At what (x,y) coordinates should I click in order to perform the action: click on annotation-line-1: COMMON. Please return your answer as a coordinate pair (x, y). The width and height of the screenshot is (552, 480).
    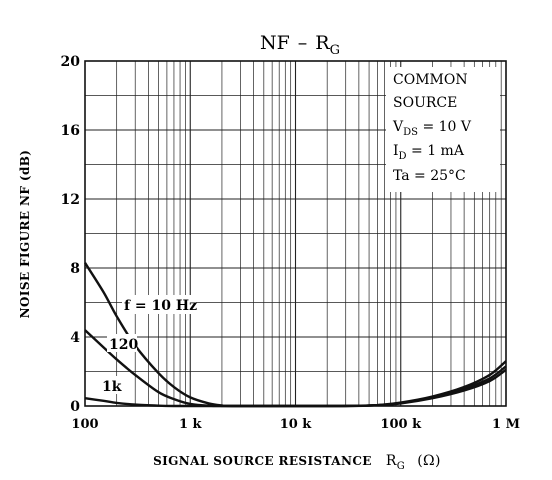
    Looking at the image, I should click on (430, 80).